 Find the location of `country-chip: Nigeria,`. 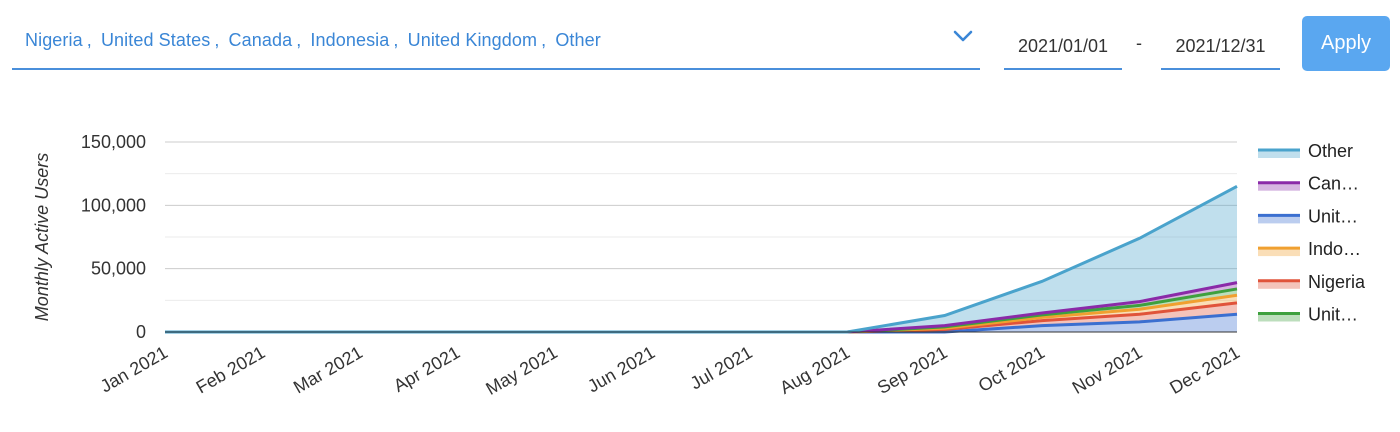

country-chip: Nigeria, is located at coordinates (58, 40).